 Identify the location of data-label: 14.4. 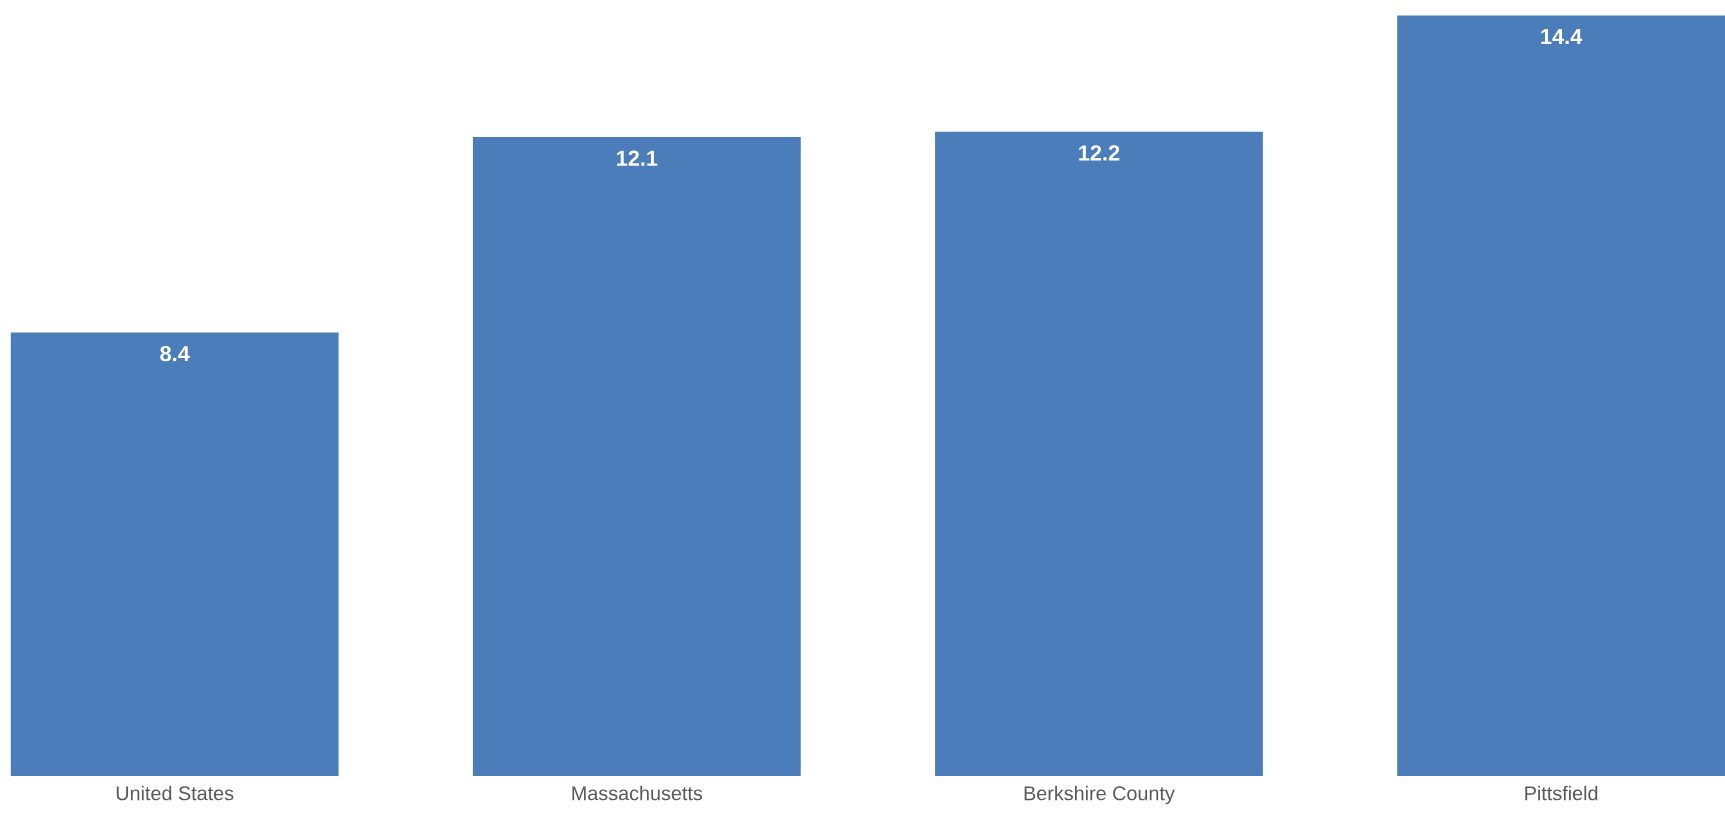
(1562, 37).